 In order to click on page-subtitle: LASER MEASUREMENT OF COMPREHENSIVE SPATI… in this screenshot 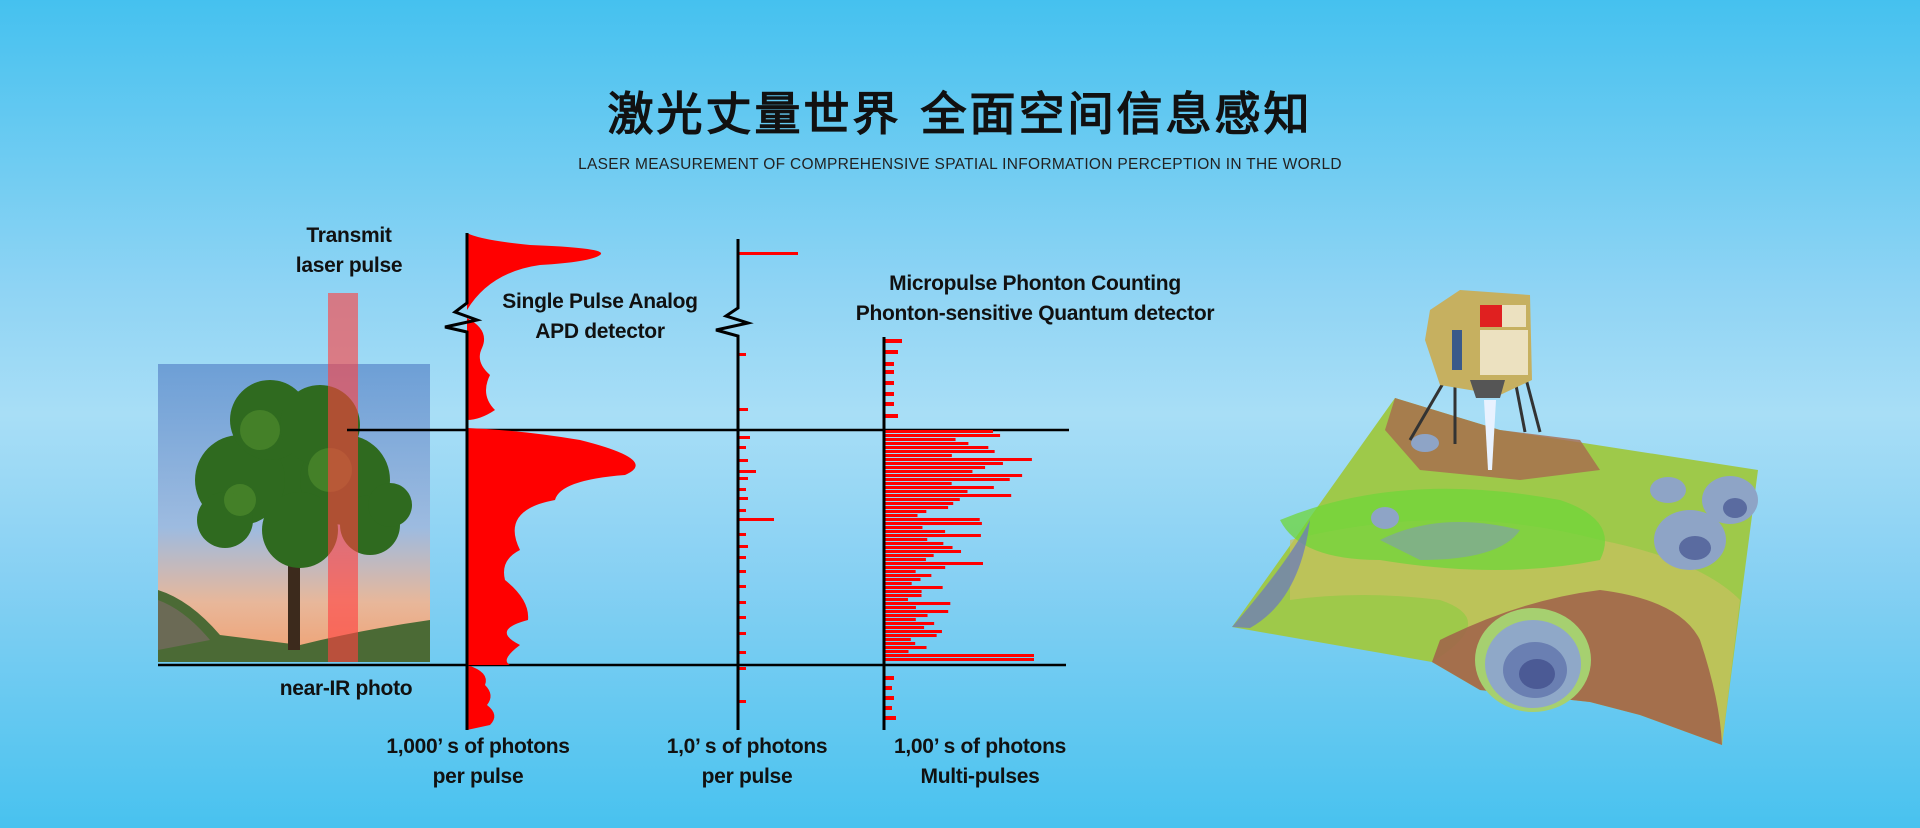, I will do `click(960, 164)`.